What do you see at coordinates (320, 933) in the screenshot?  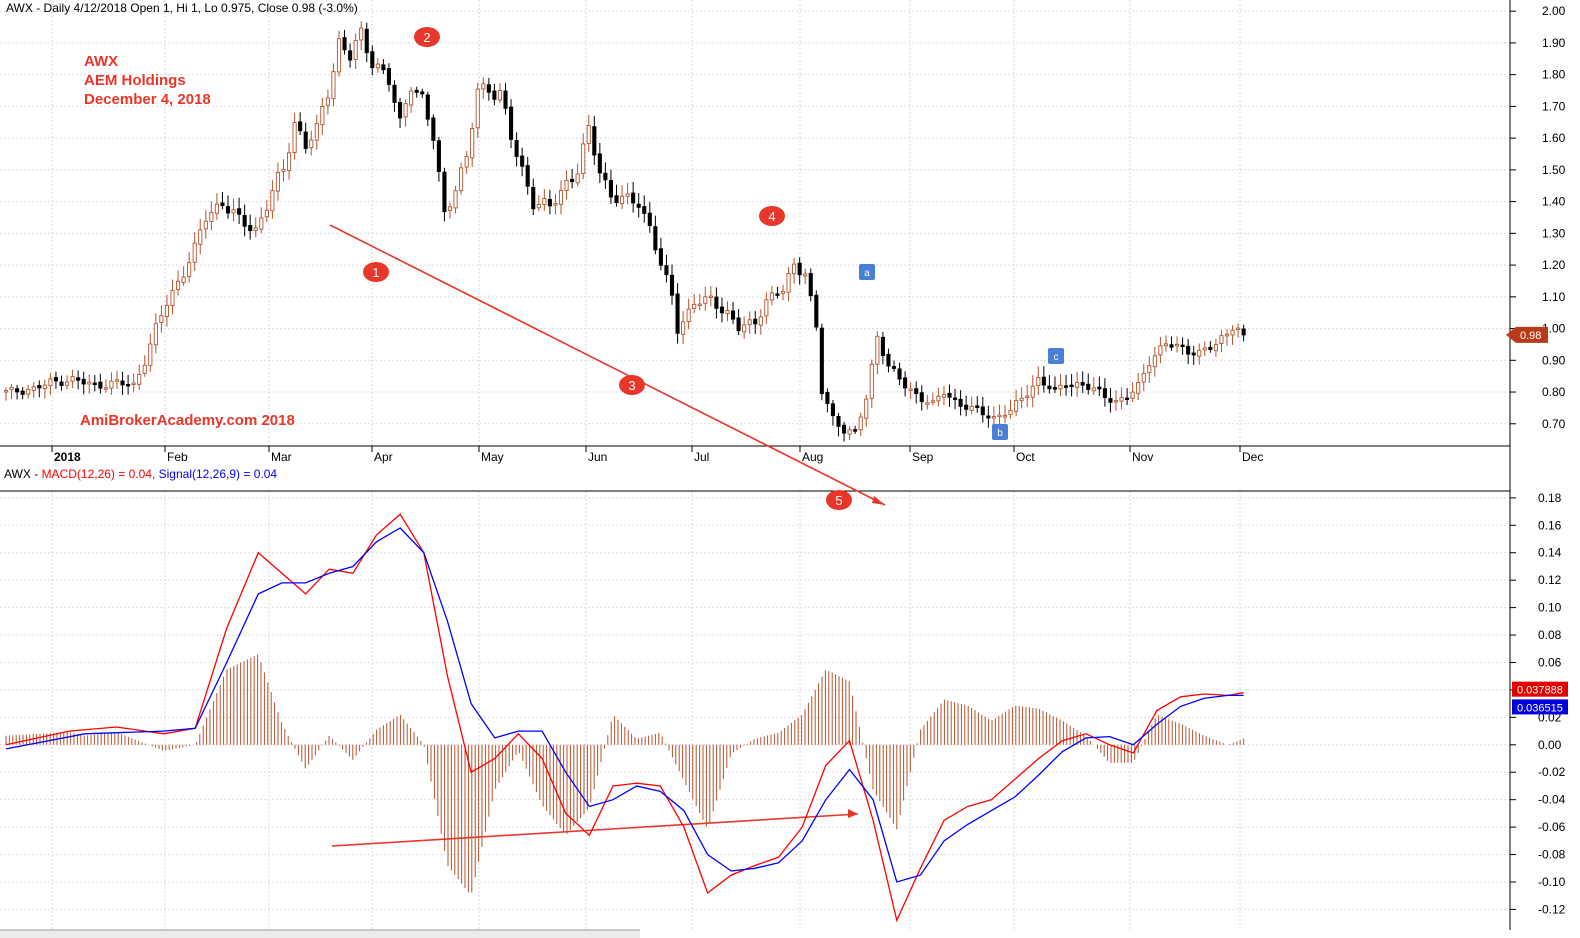 I see `sheet-tab-strip` at bounding box center [320, 933].